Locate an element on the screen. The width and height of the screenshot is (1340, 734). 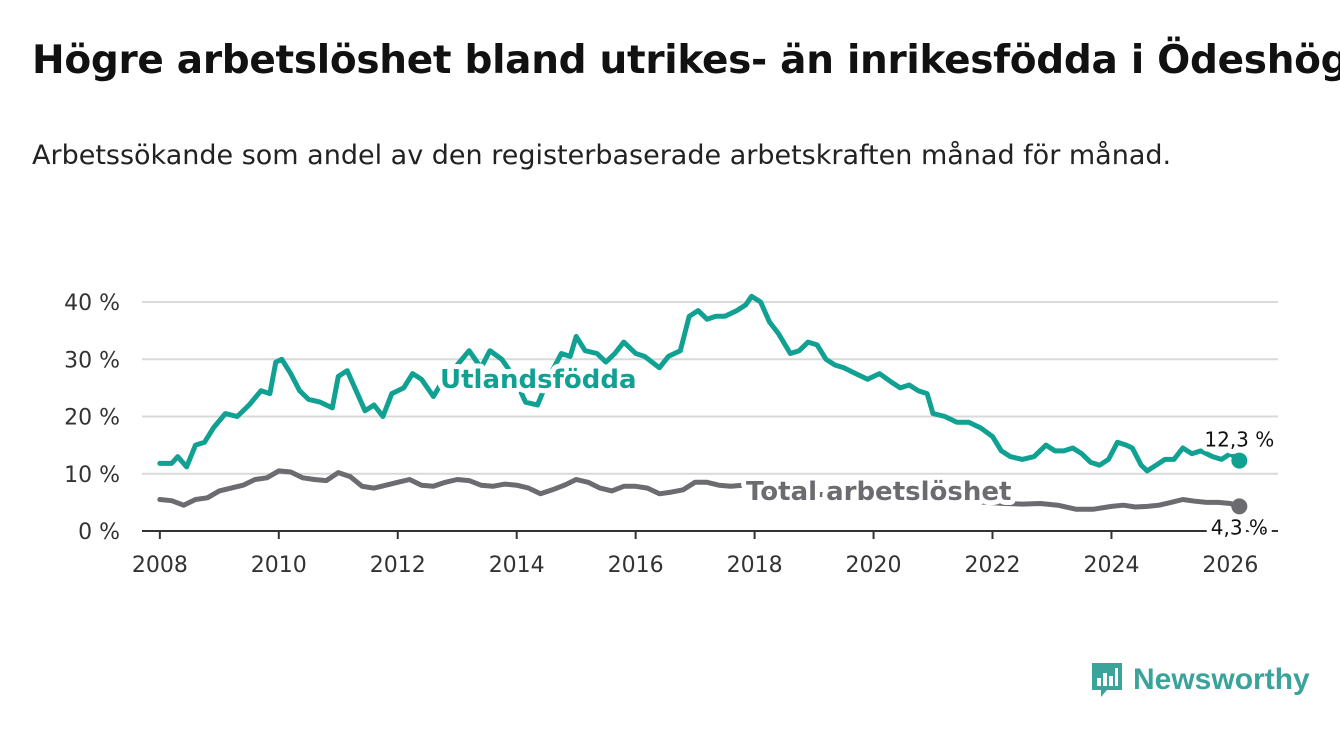
end-label-total-halo: 4,3 % is located at coordinates (1239, 527).